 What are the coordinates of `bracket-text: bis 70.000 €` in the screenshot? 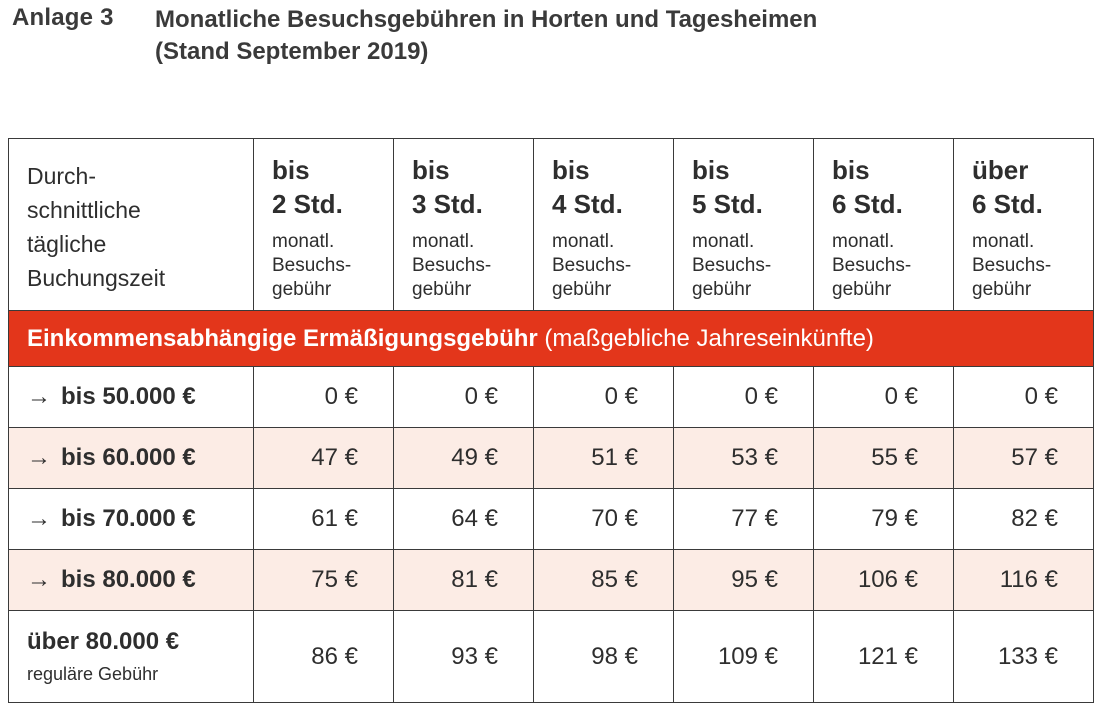 It's located at (128, 518).